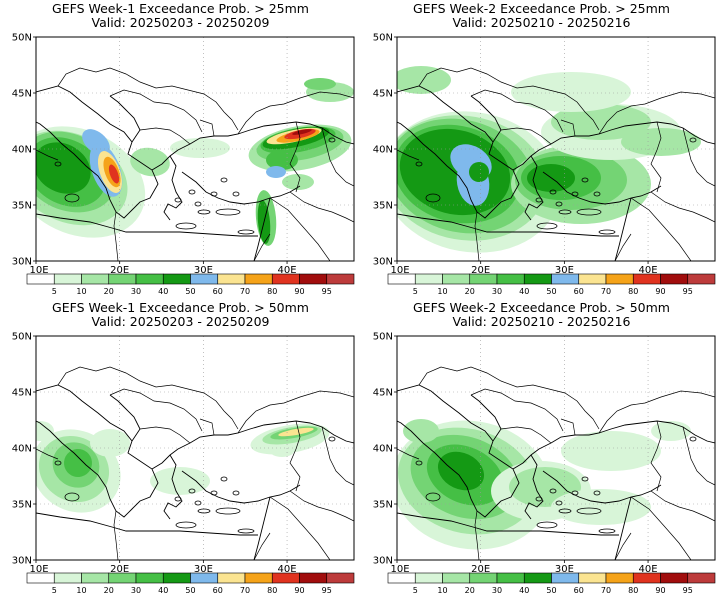 This screenshot has height=598, width=722. Describe the element at coordinates (660, 291) in the screenshot. I see `colorbar-level-label: 90` at that location.